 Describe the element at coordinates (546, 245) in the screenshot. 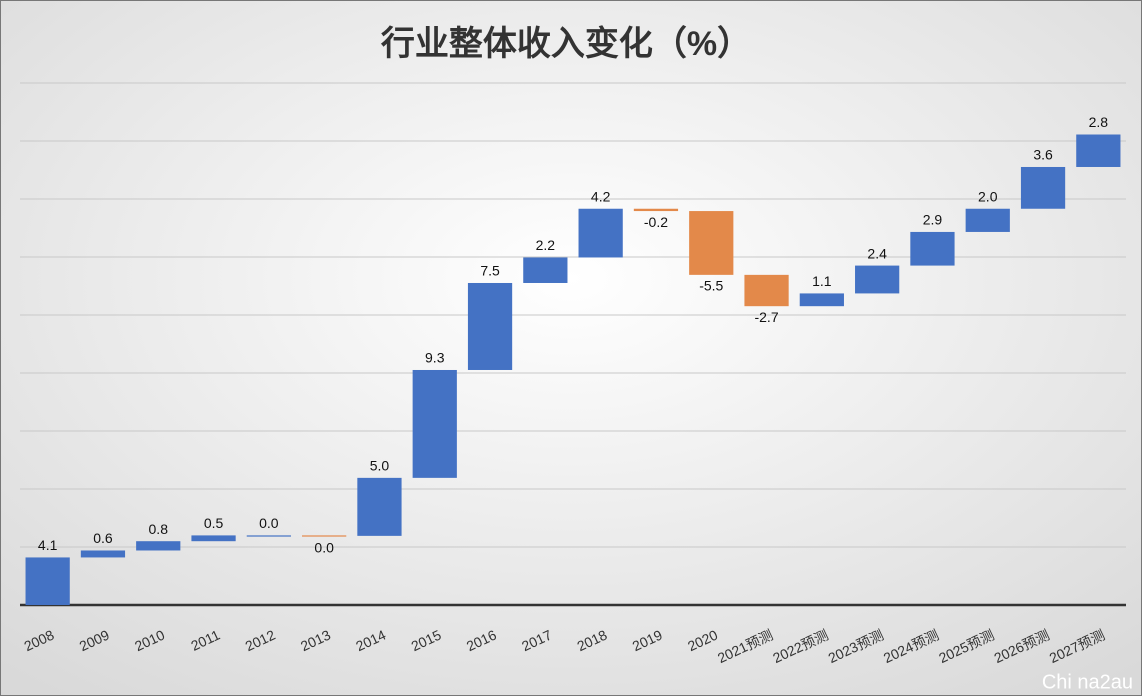

I see `value-label: 2.2` at that location.